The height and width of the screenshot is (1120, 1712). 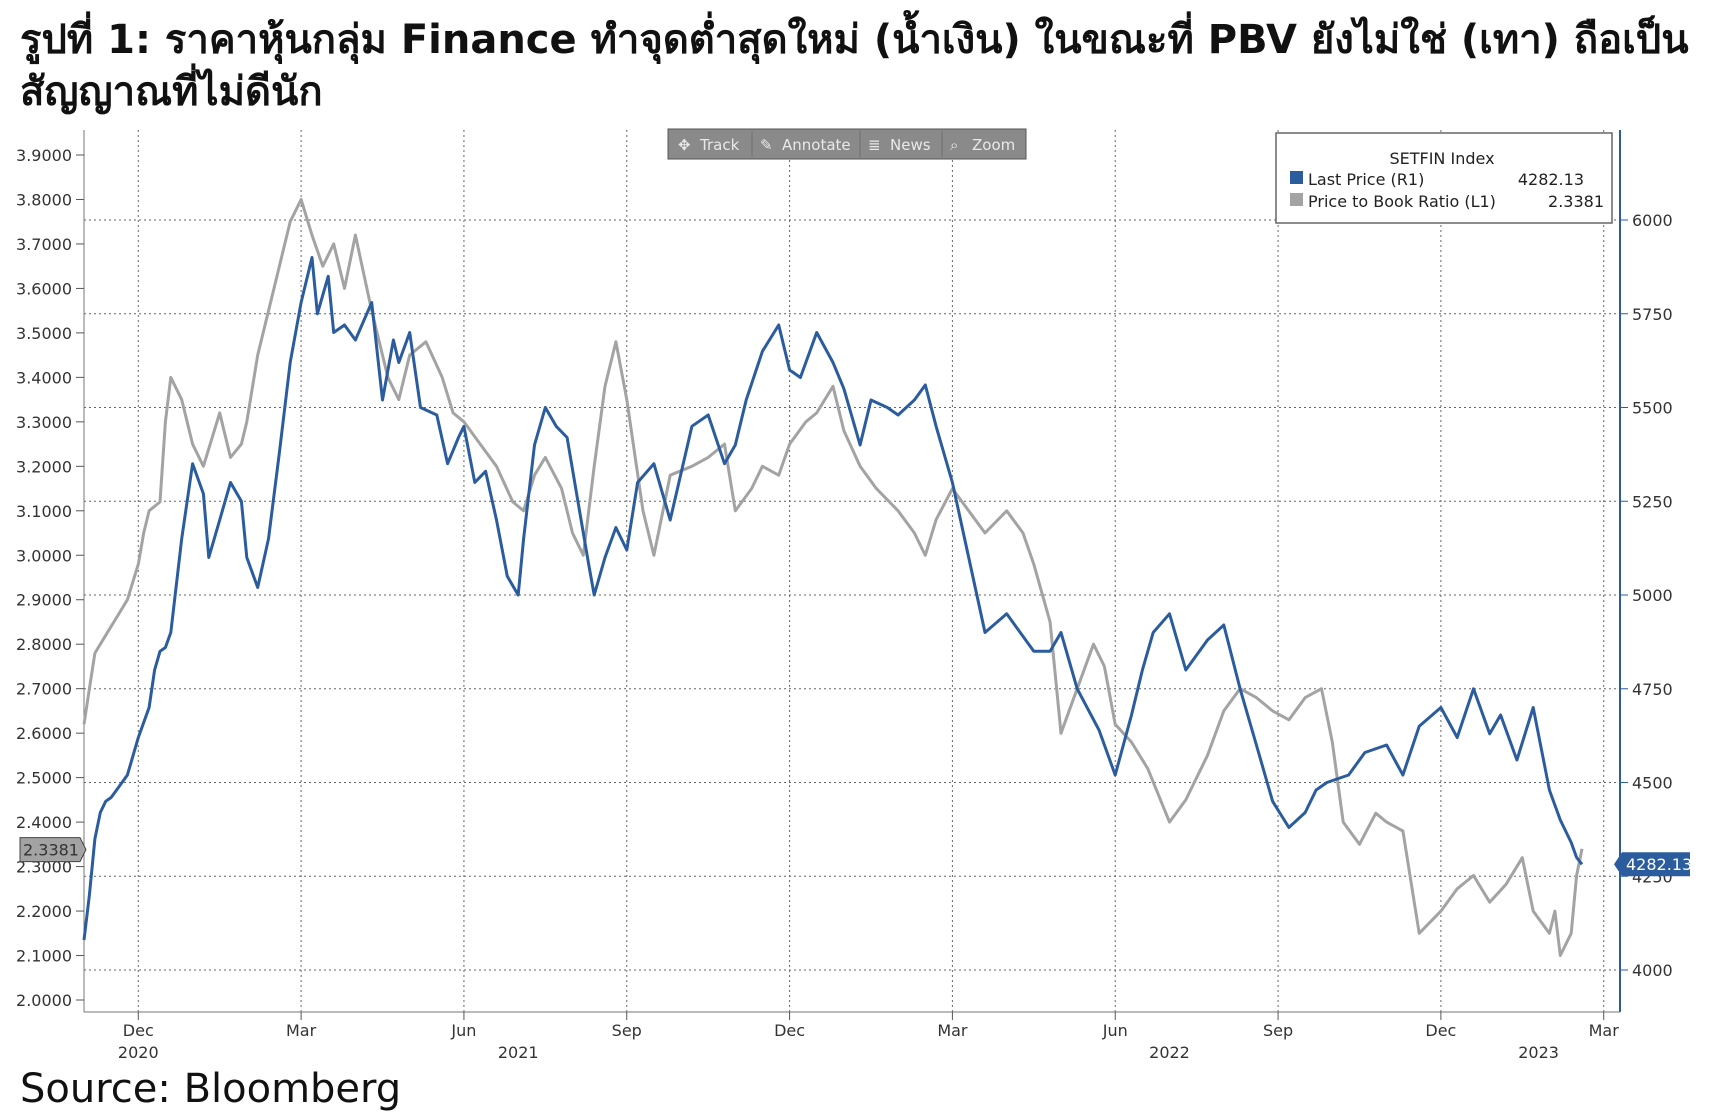 I want to click on annotate-label: Annotate, so click(x=816, y=145).